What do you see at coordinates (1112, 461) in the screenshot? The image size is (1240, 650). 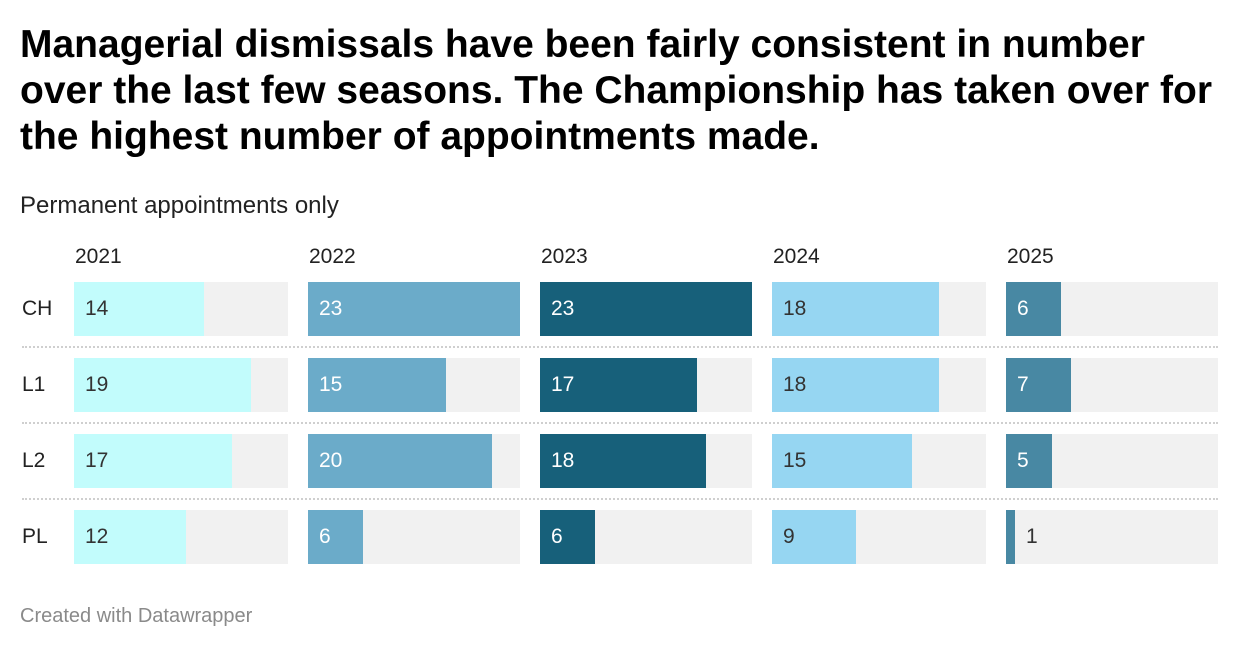 I see `bar-track-2025-l2: 5` at bounding box center [1112, 461].